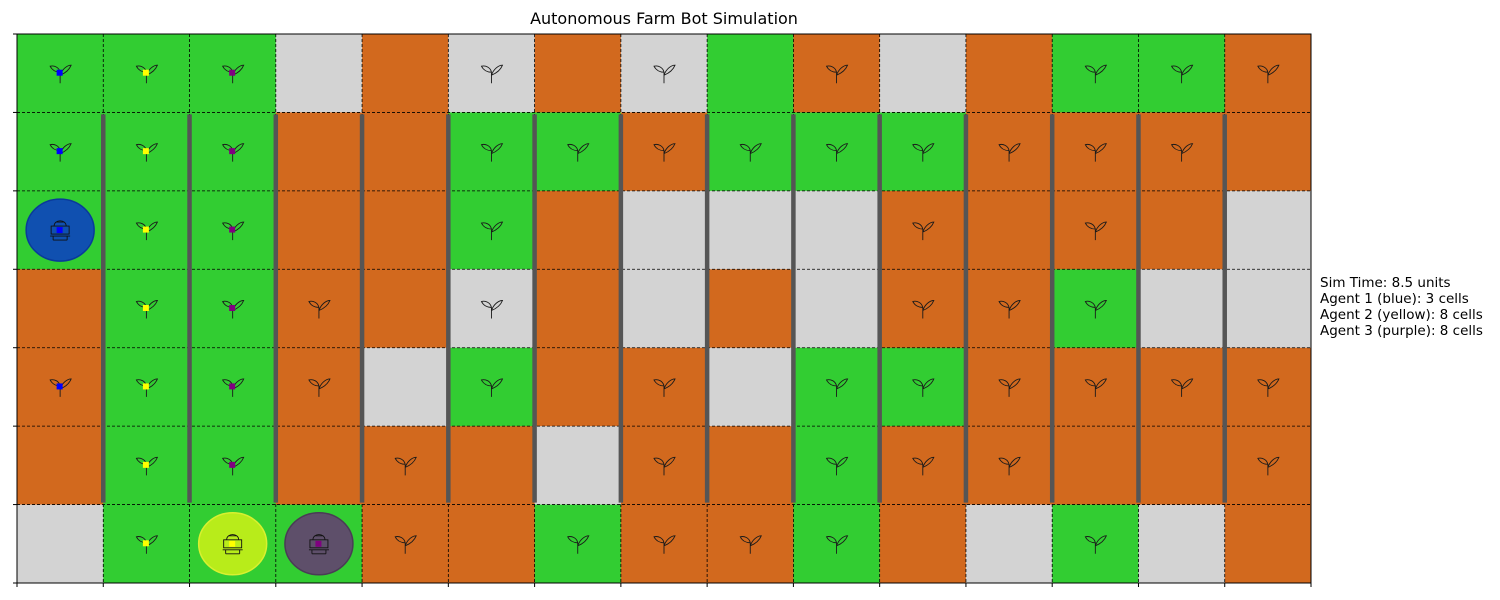 The width and height of the screenshot is (1500, 600). What do you see at coordinates (664, 18) in the screenshot?
I see `simulation-title: Autonomous Farm Bot Simulation` at bounding box center [664, 18].